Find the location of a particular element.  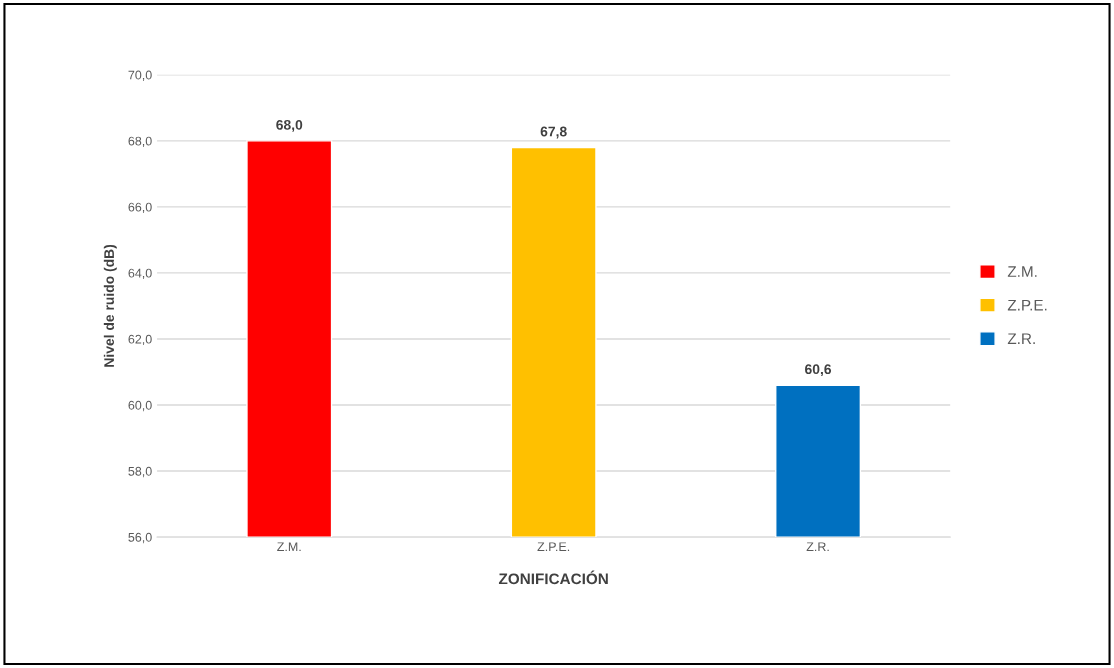

legend-label: Z.M. is located at coordinates (1022, 271).